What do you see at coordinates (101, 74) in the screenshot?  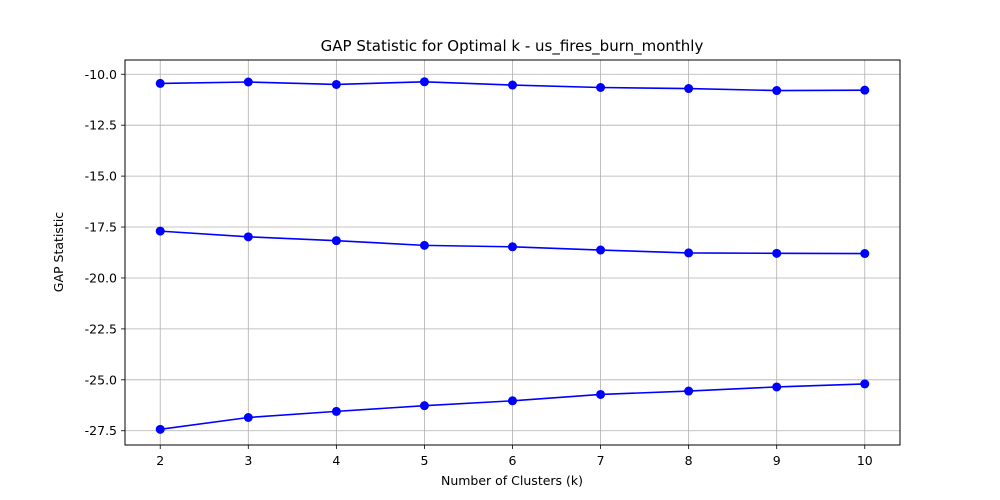 I see `y-tick-label: -10.0` at bounding box center [101, 74].